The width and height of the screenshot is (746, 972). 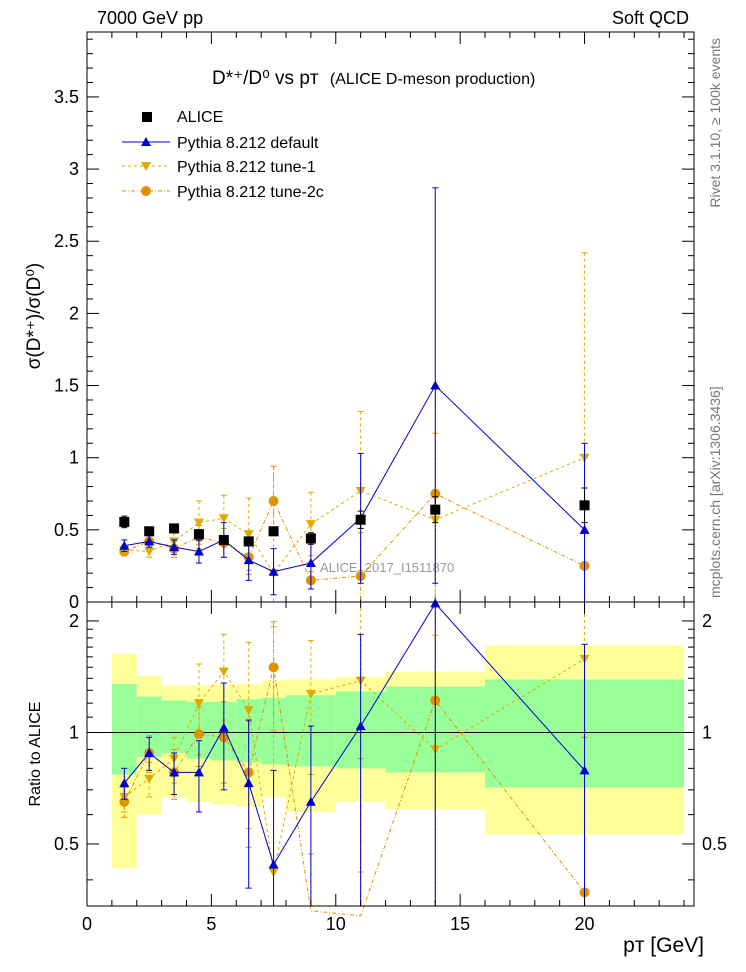 What do you see at coordinates (147, 117) in the screenshot?
I see `legend-marker-alice` at bounding box center [147, 117].